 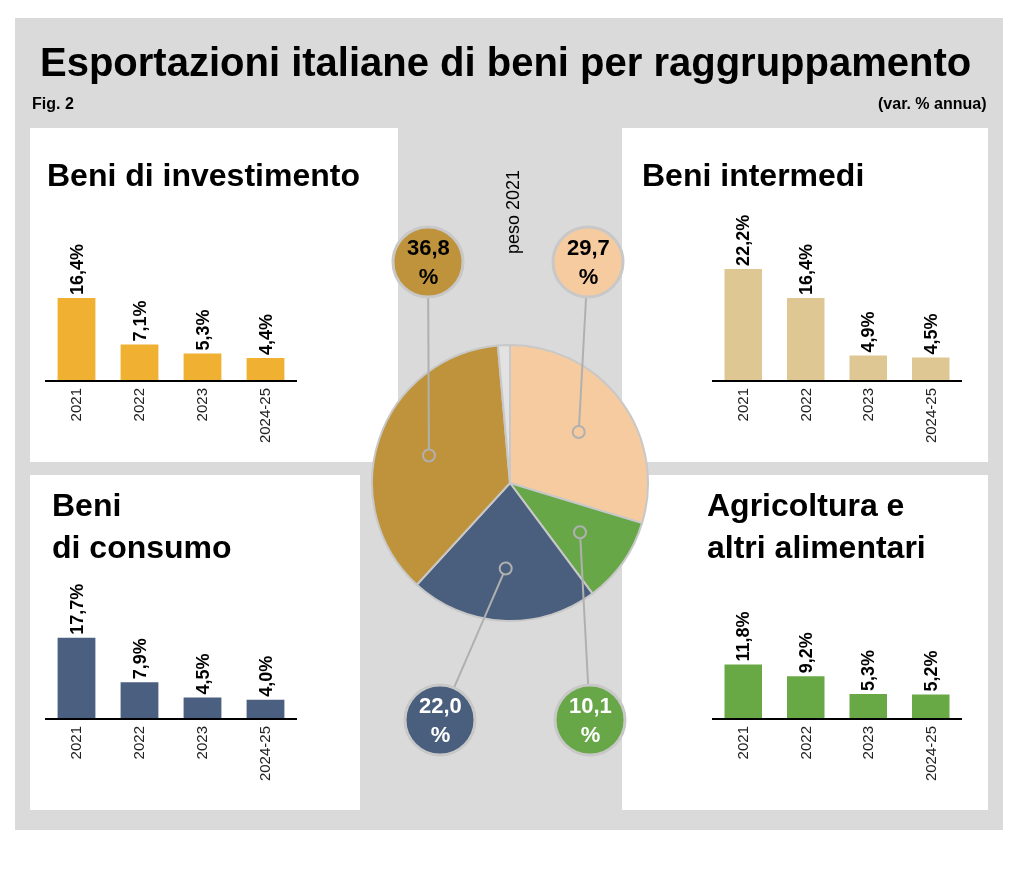 What do you see at coordinates (932, 103) in the screenshot?
I see `text: (var. % annua)` at bounding box center [932, 103].